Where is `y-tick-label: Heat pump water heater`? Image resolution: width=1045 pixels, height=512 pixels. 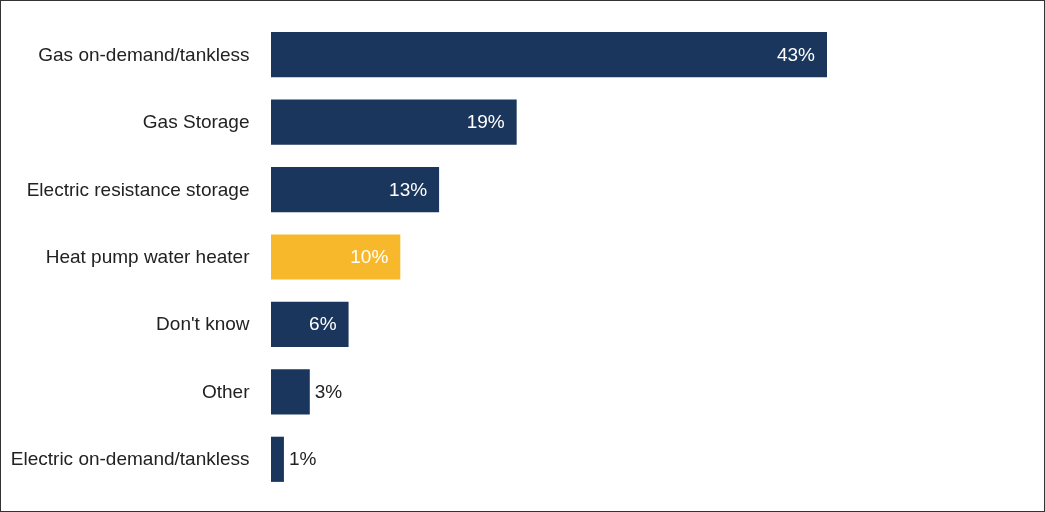 y-tick-label: Heat pump water heater is located at coordinates (148, 256).